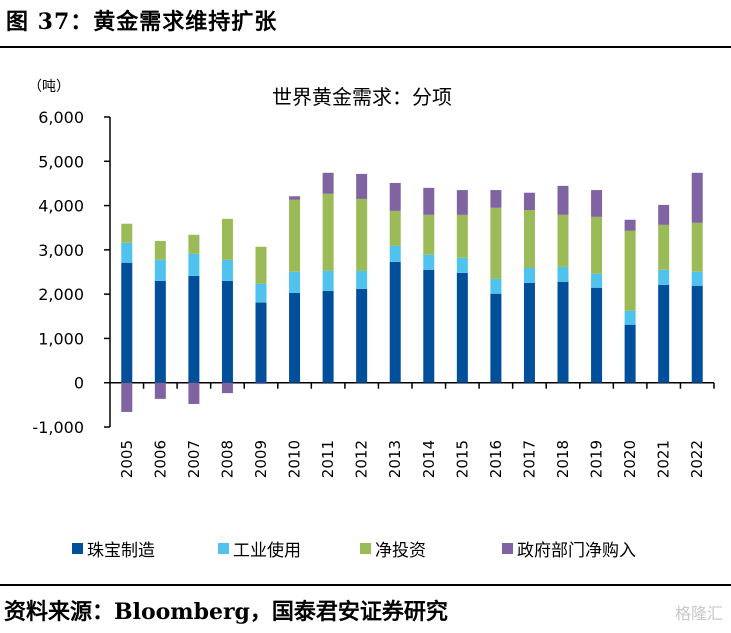 This screenshot has width=731, height=633. What do you see at coordinates (429, 459) in the screenshot?
I see `x-tick-label: 2014` at bounding box center [429, 459].